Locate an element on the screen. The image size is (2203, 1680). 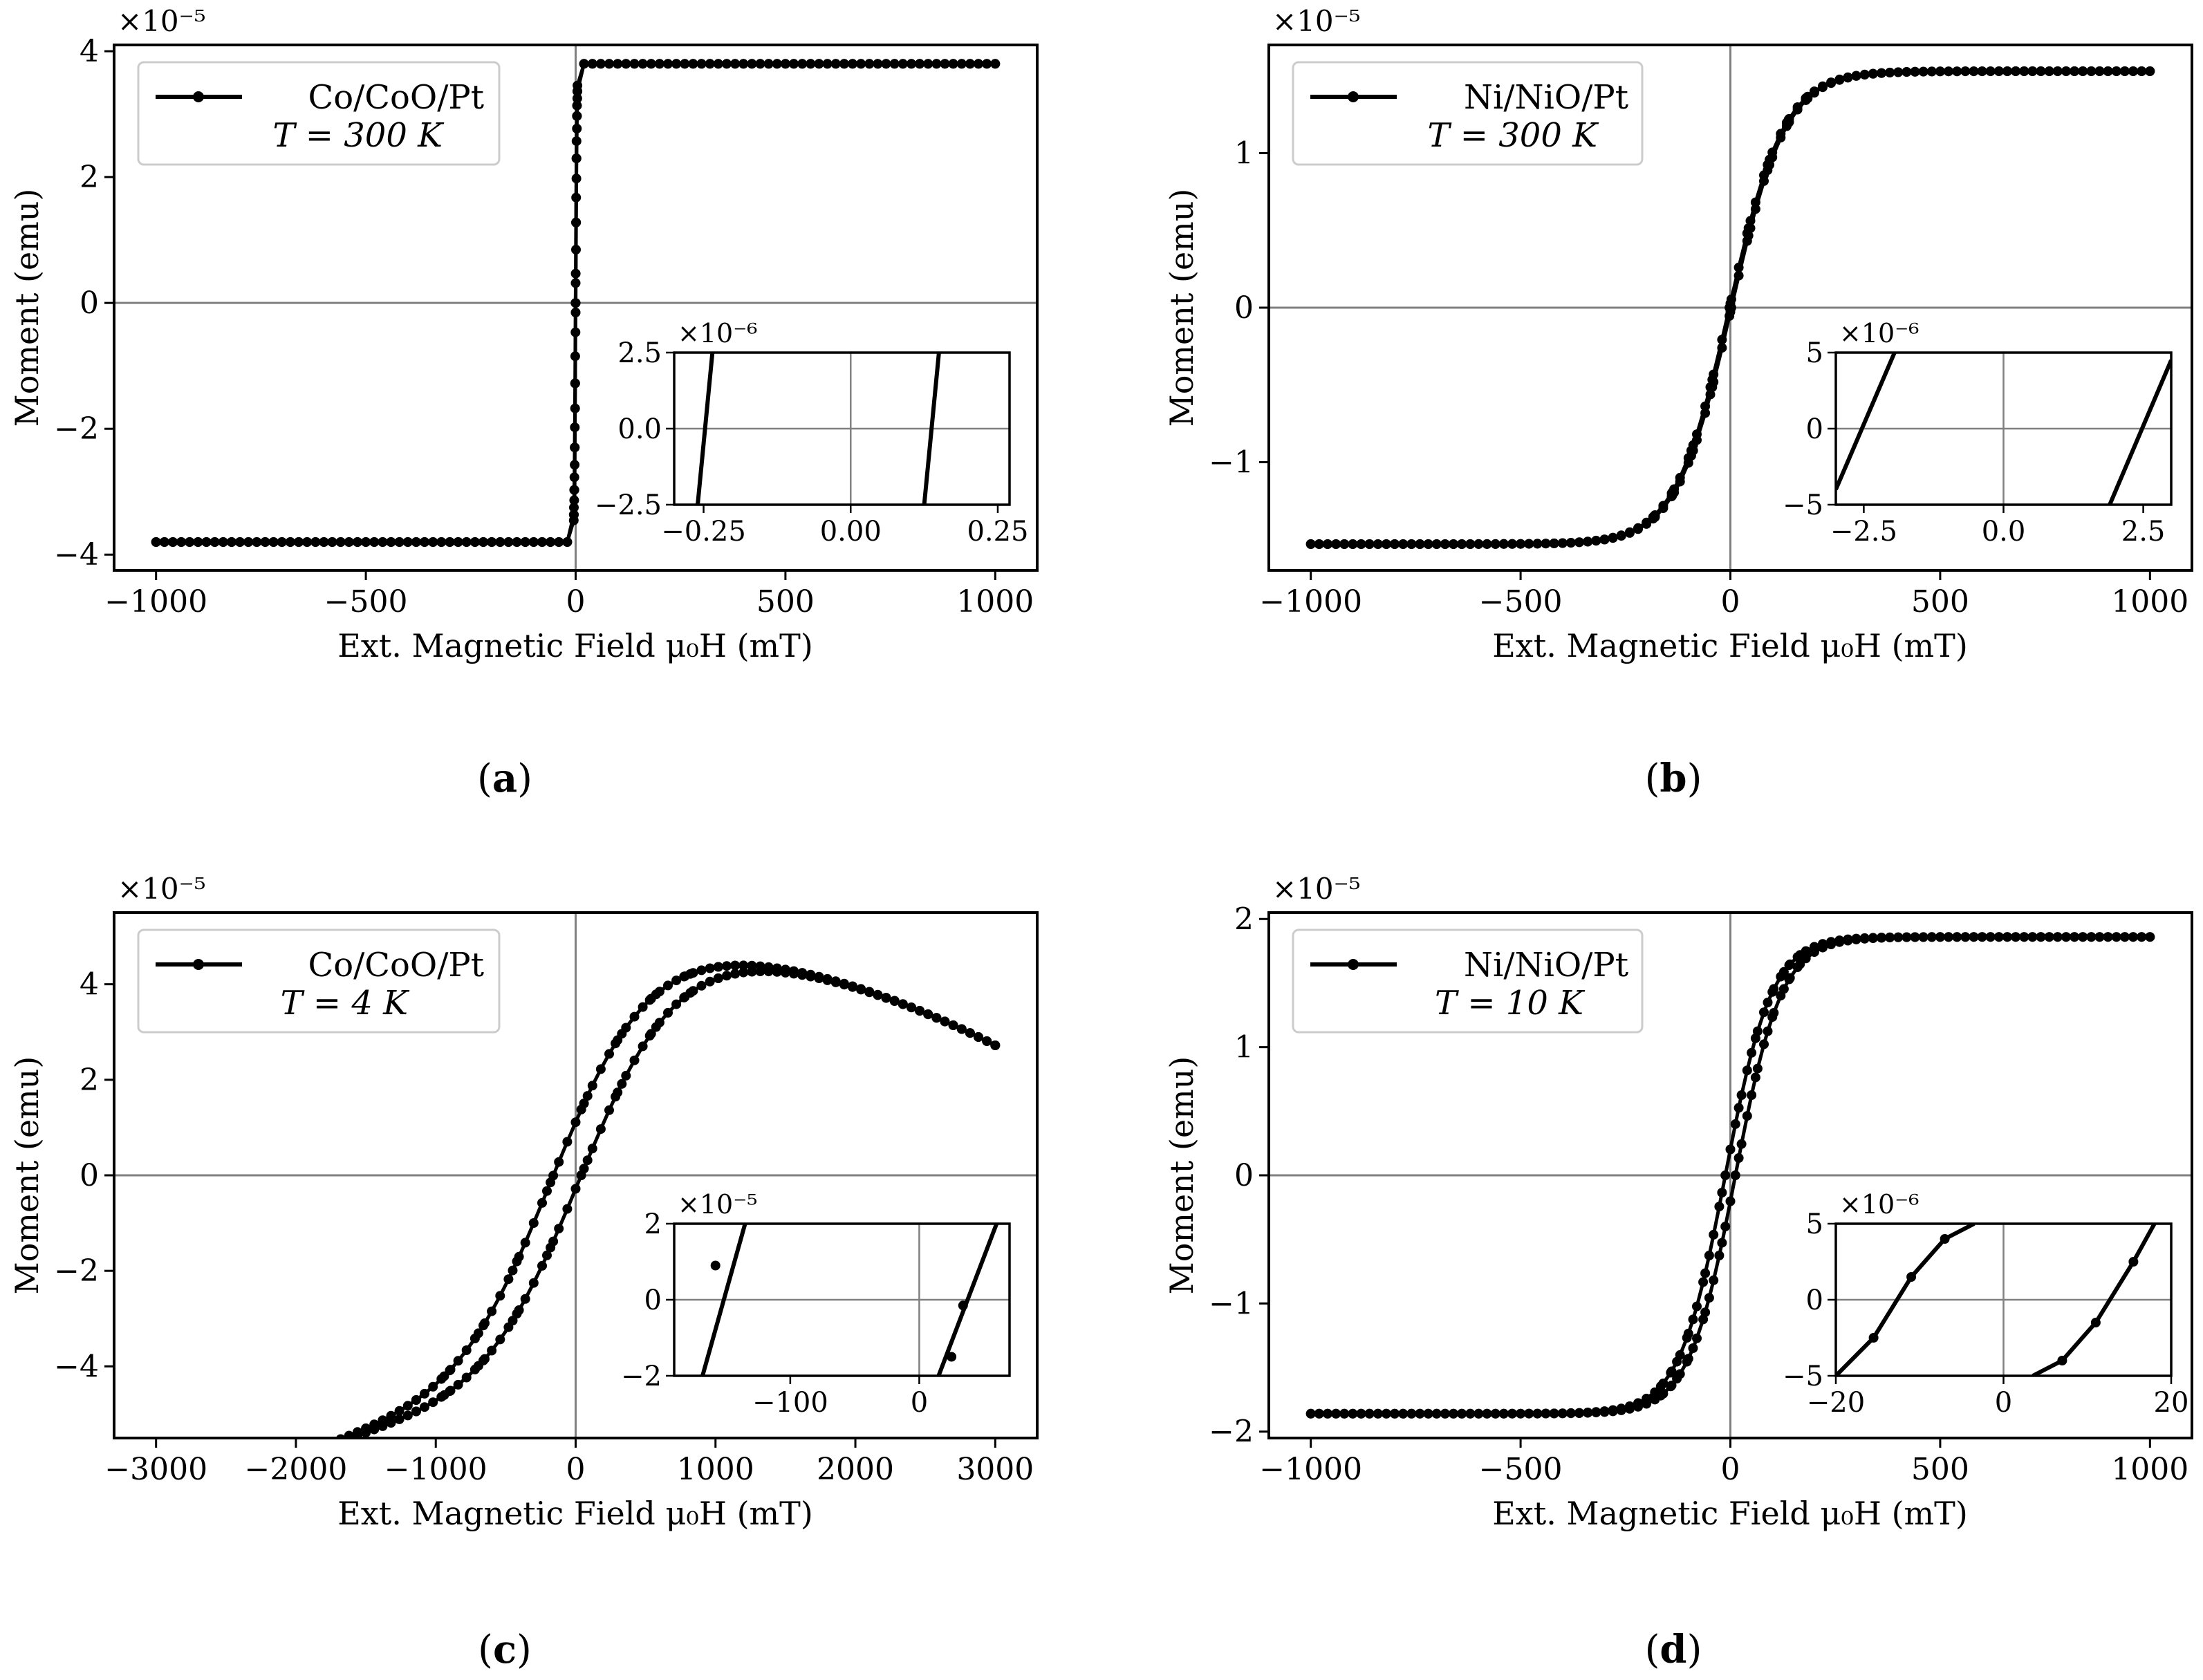
y-axis-label: Moment (emu) is located at coordinates (27, 1175).